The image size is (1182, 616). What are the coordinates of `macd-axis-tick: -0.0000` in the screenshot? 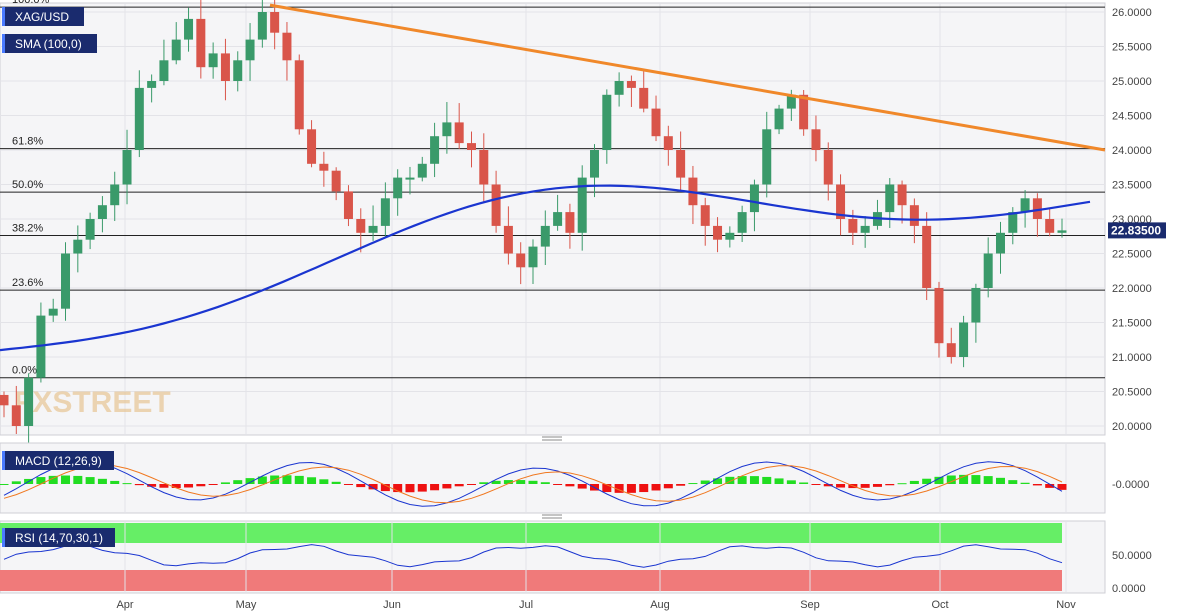 It's located at (1130, 485).